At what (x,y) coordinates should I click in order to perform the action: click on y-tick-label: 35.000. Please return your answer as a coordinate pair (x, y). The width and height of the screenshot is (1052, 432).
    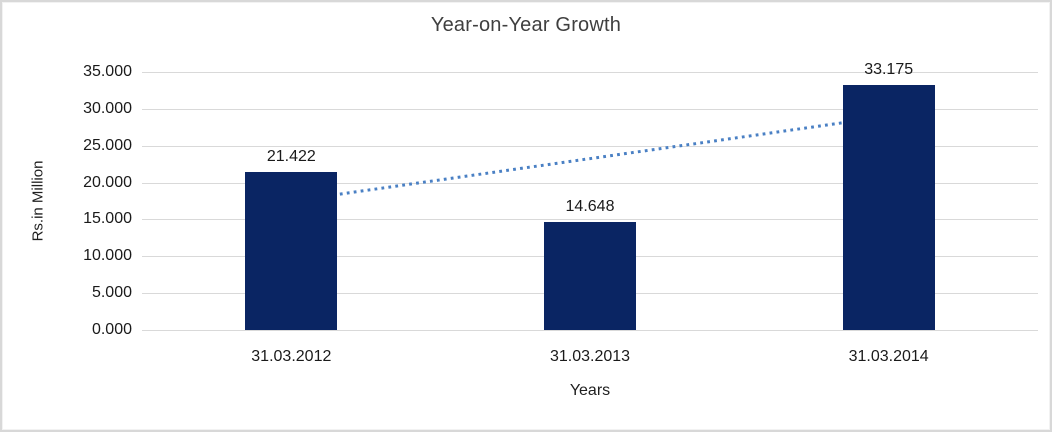
    Looking at the image, I should click on (107, 71).